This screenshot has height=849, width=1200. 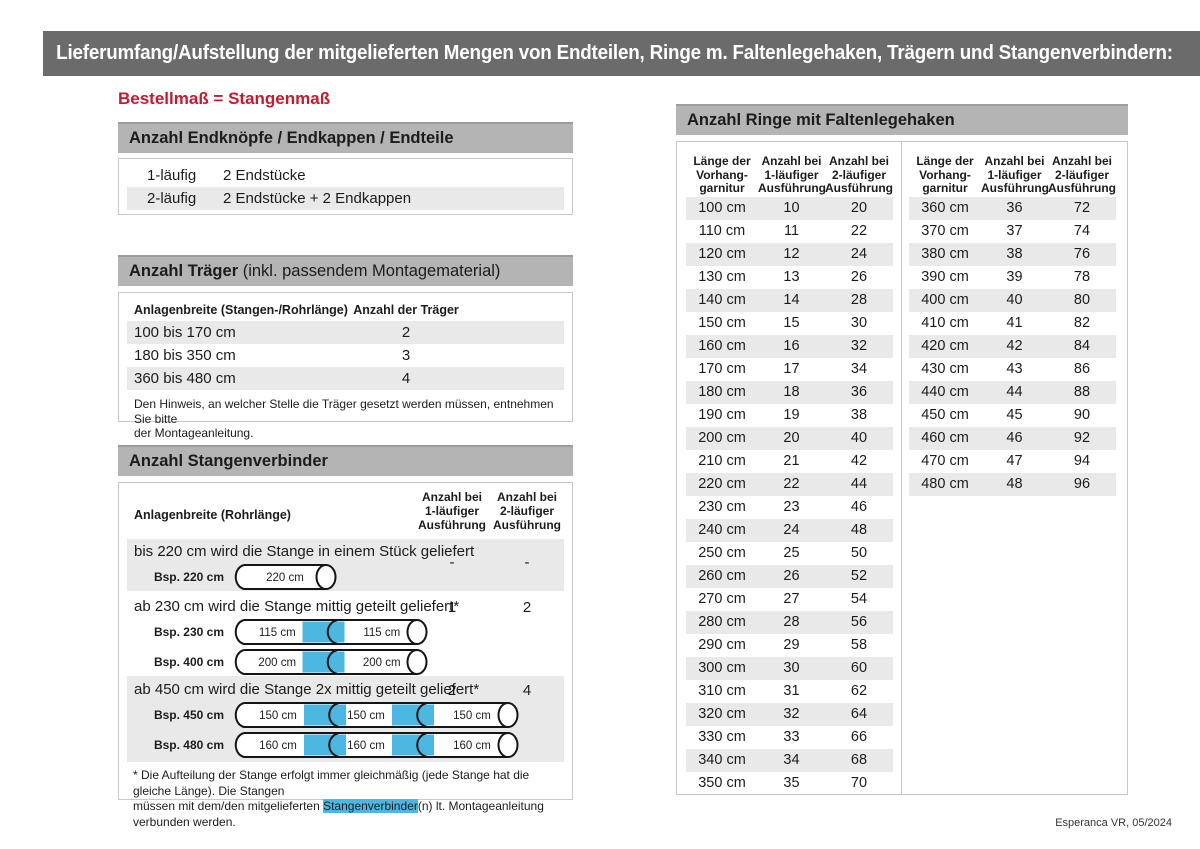 I want to click on ring-count-1laeufig: 30, so click(x=791, y=668).